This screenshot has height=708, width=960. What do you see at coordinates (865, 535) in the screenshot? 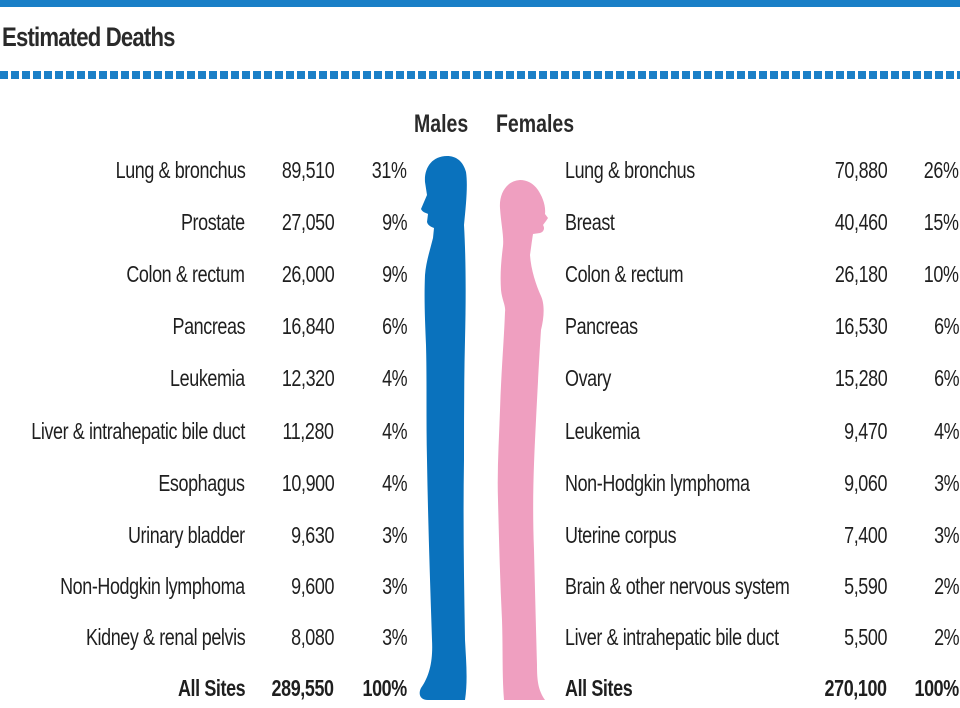
I see `female-death-count: 7,400` at bounding box center [865, 535].